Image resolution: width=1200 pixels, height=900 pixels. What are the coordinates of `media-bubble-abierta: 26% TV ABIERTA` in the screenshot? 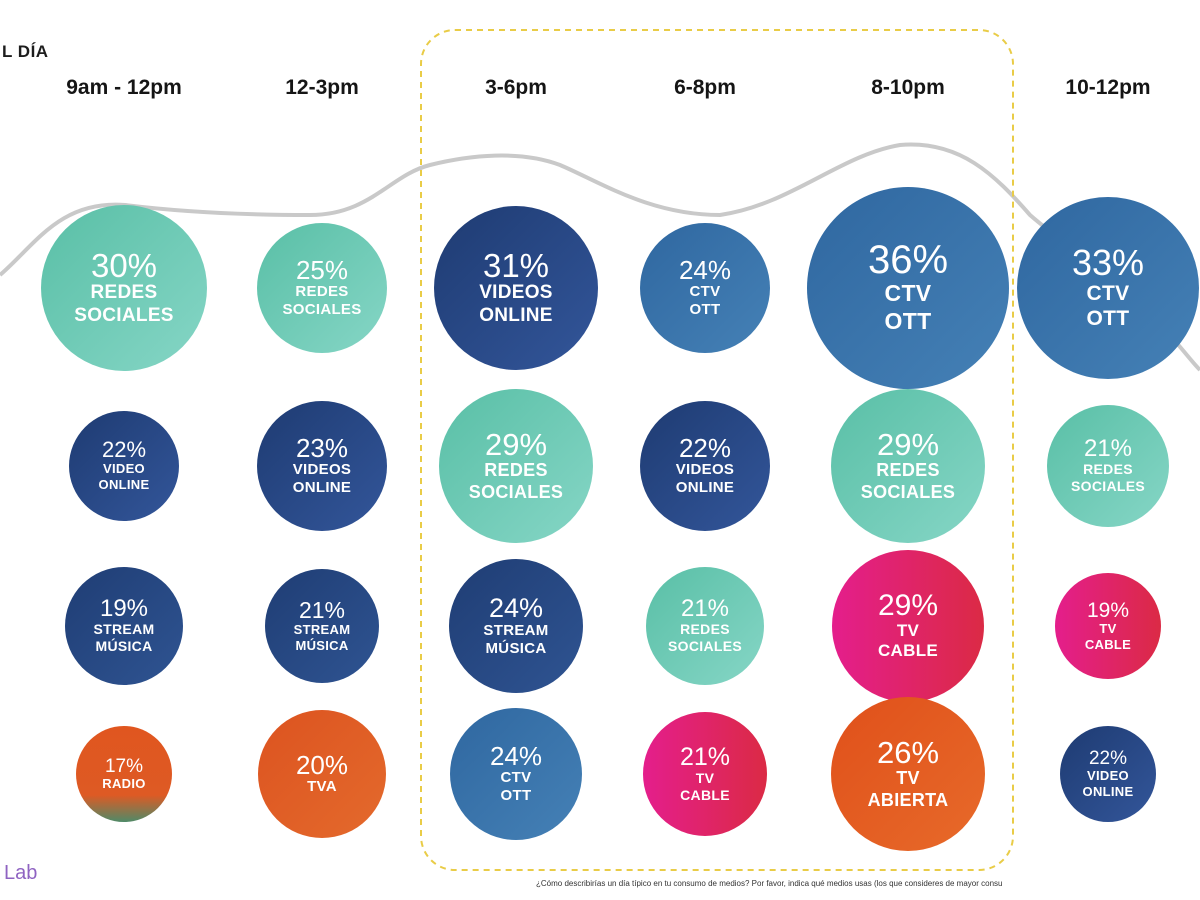 It's located at (908, 774).